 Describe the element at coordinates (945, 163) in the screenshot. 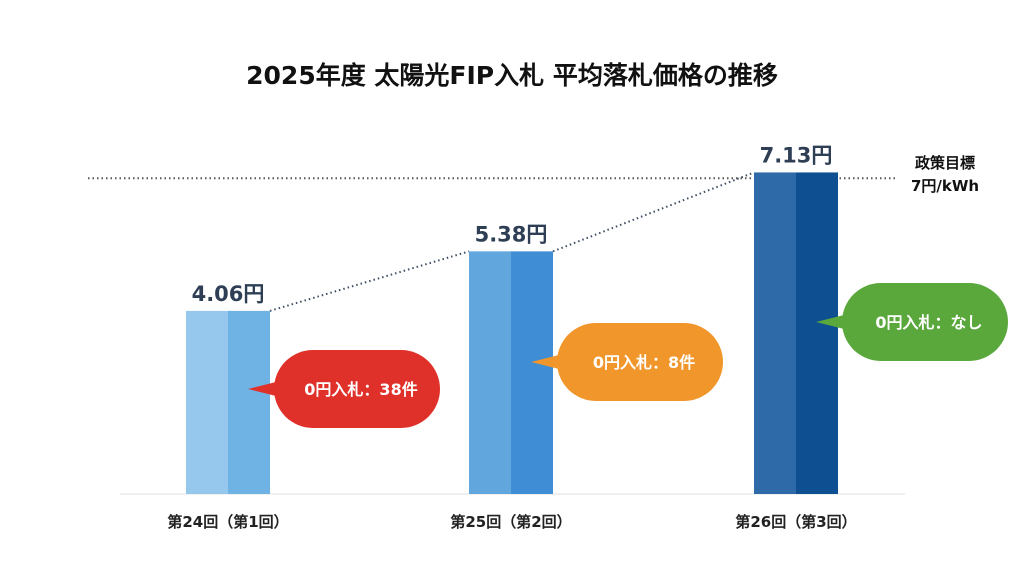

I see `target-label-line1: 政策目標` at that location.